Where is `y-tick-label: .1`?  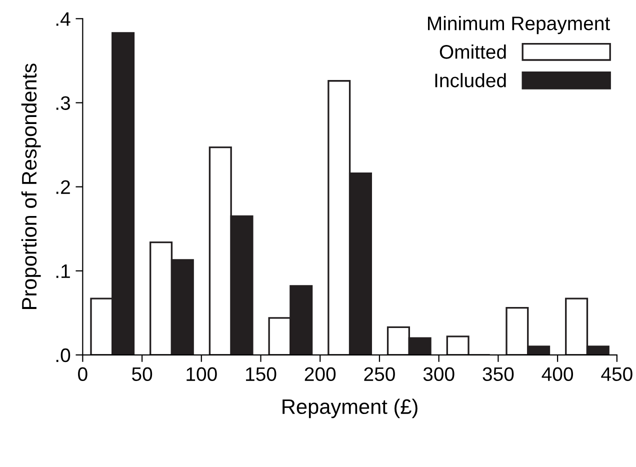
y-tick-label: .1 is located at coordinates (63, 271).